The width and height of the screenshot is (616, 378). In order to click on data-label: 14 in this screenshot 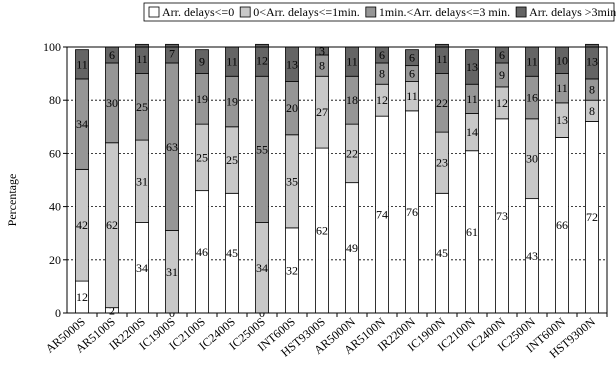, I will do `click(472, 132)`.